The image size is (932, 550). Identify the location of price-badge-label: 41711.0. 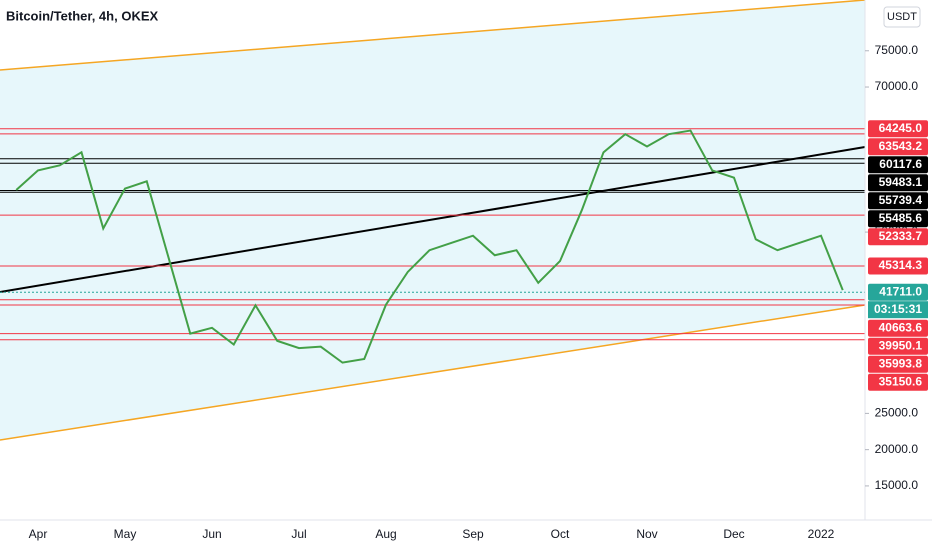
(900, 291).